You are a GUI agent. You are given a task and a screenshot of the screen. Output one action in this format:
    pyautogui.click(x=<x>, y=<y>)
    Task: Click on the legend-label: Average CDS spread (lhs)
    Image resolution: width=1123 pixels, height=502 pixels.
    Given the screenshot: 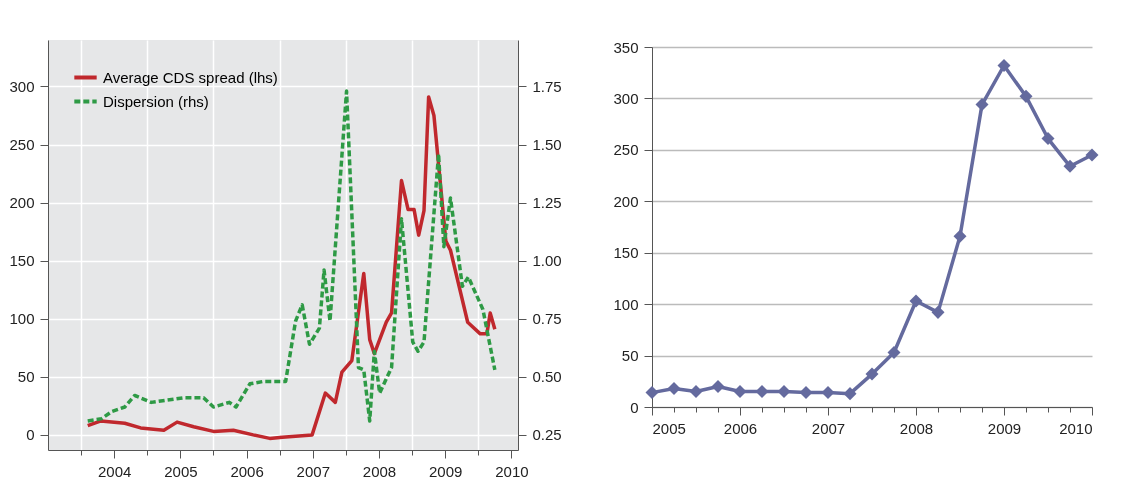 What is the action you would take?
    pyautogui.click(x=190, y=77)
    